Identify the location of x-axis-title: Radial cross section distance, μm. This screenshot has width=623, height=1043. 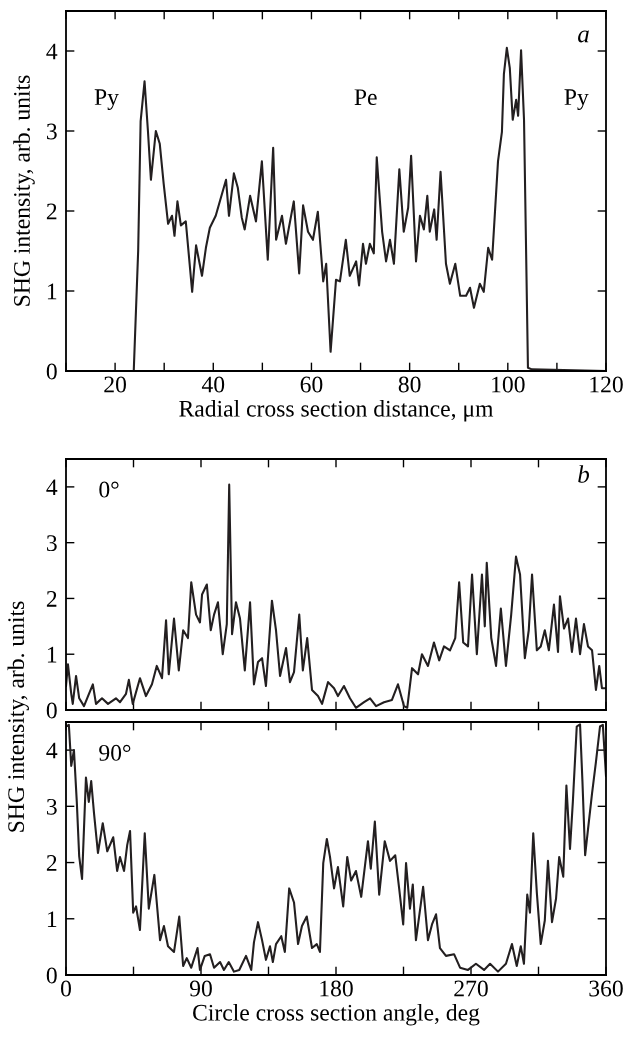
(336, 411).